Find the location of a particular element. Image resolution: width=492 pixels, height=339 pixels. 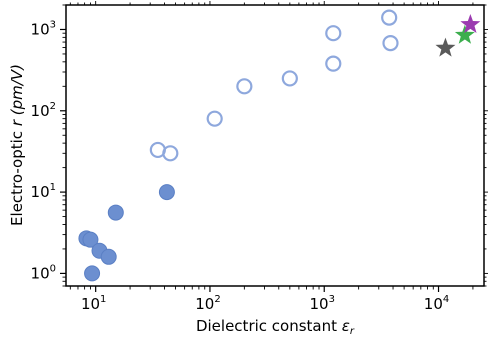

x-tick-label: 10³ is located at coordinates (322, 303).